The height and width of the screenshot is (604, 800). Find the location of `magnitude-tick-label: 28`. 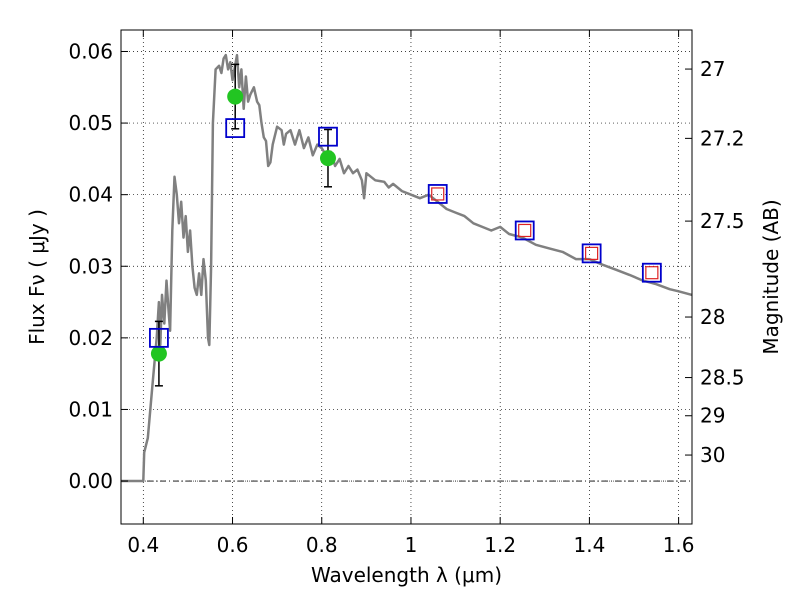

magnitude-tick-label: 28 is located at coordinates (712, 317).